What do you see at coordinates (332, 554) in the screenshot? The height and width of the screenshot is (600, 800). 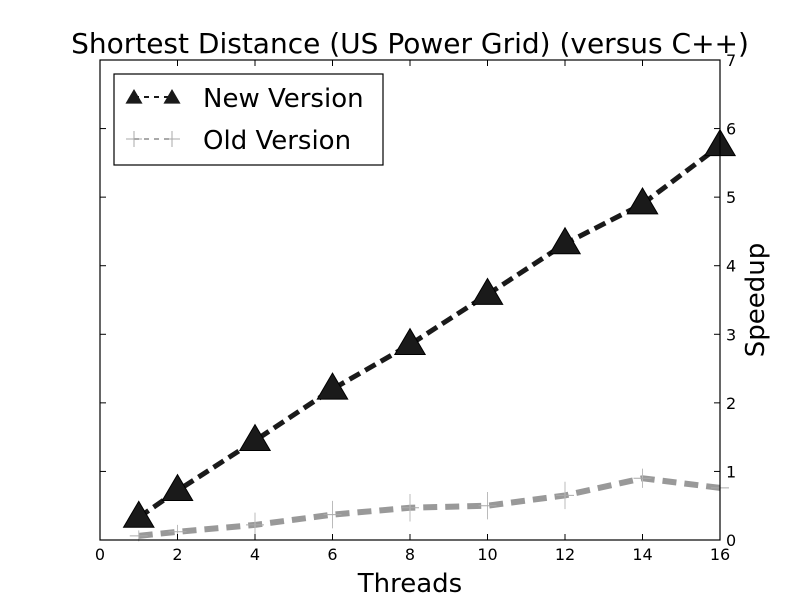 I see `x-tick-label: 6` at bounding box center [332, 554].